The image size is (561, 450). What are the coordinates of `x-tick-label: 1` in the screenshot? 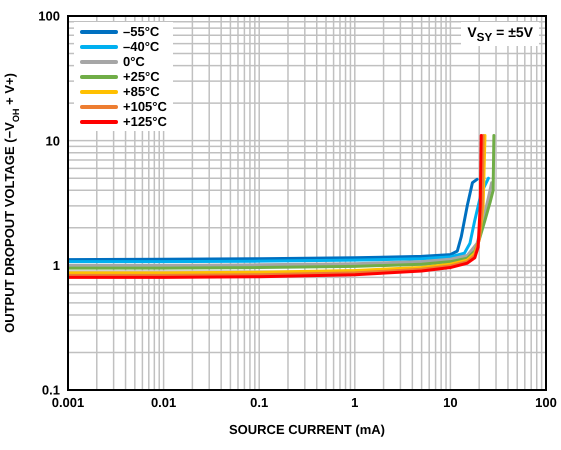 It's located at (354, 402).